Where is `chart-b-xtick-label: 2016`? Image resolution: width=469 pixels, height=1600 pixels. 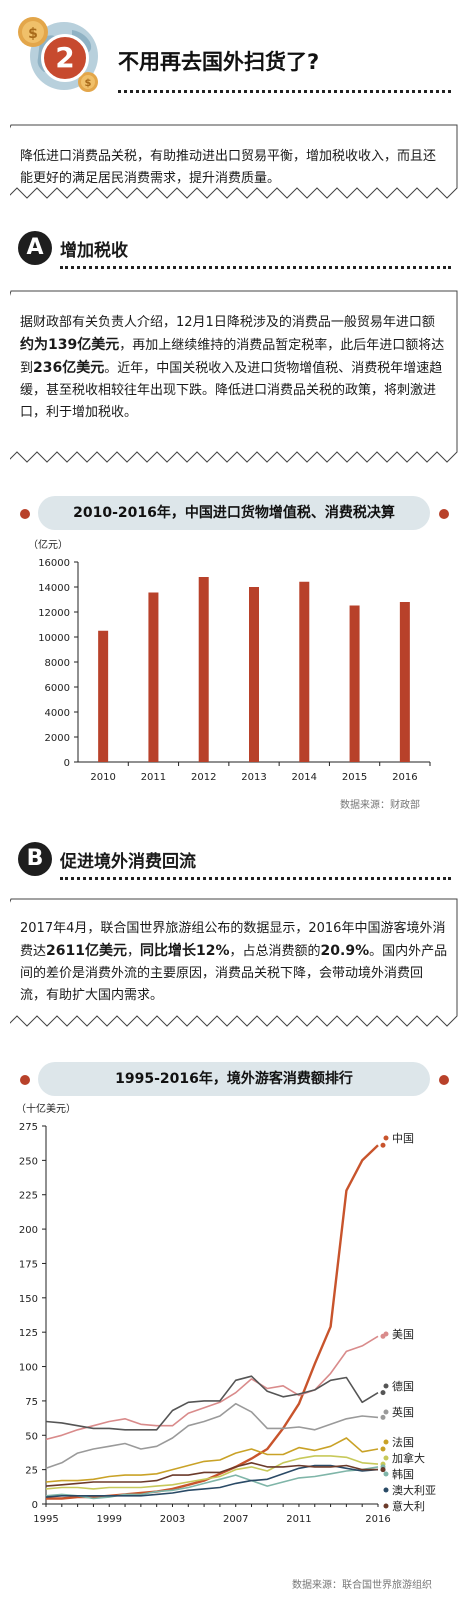 chart-b-xtick-label: 2016 is located at coordinates (377, 1519).